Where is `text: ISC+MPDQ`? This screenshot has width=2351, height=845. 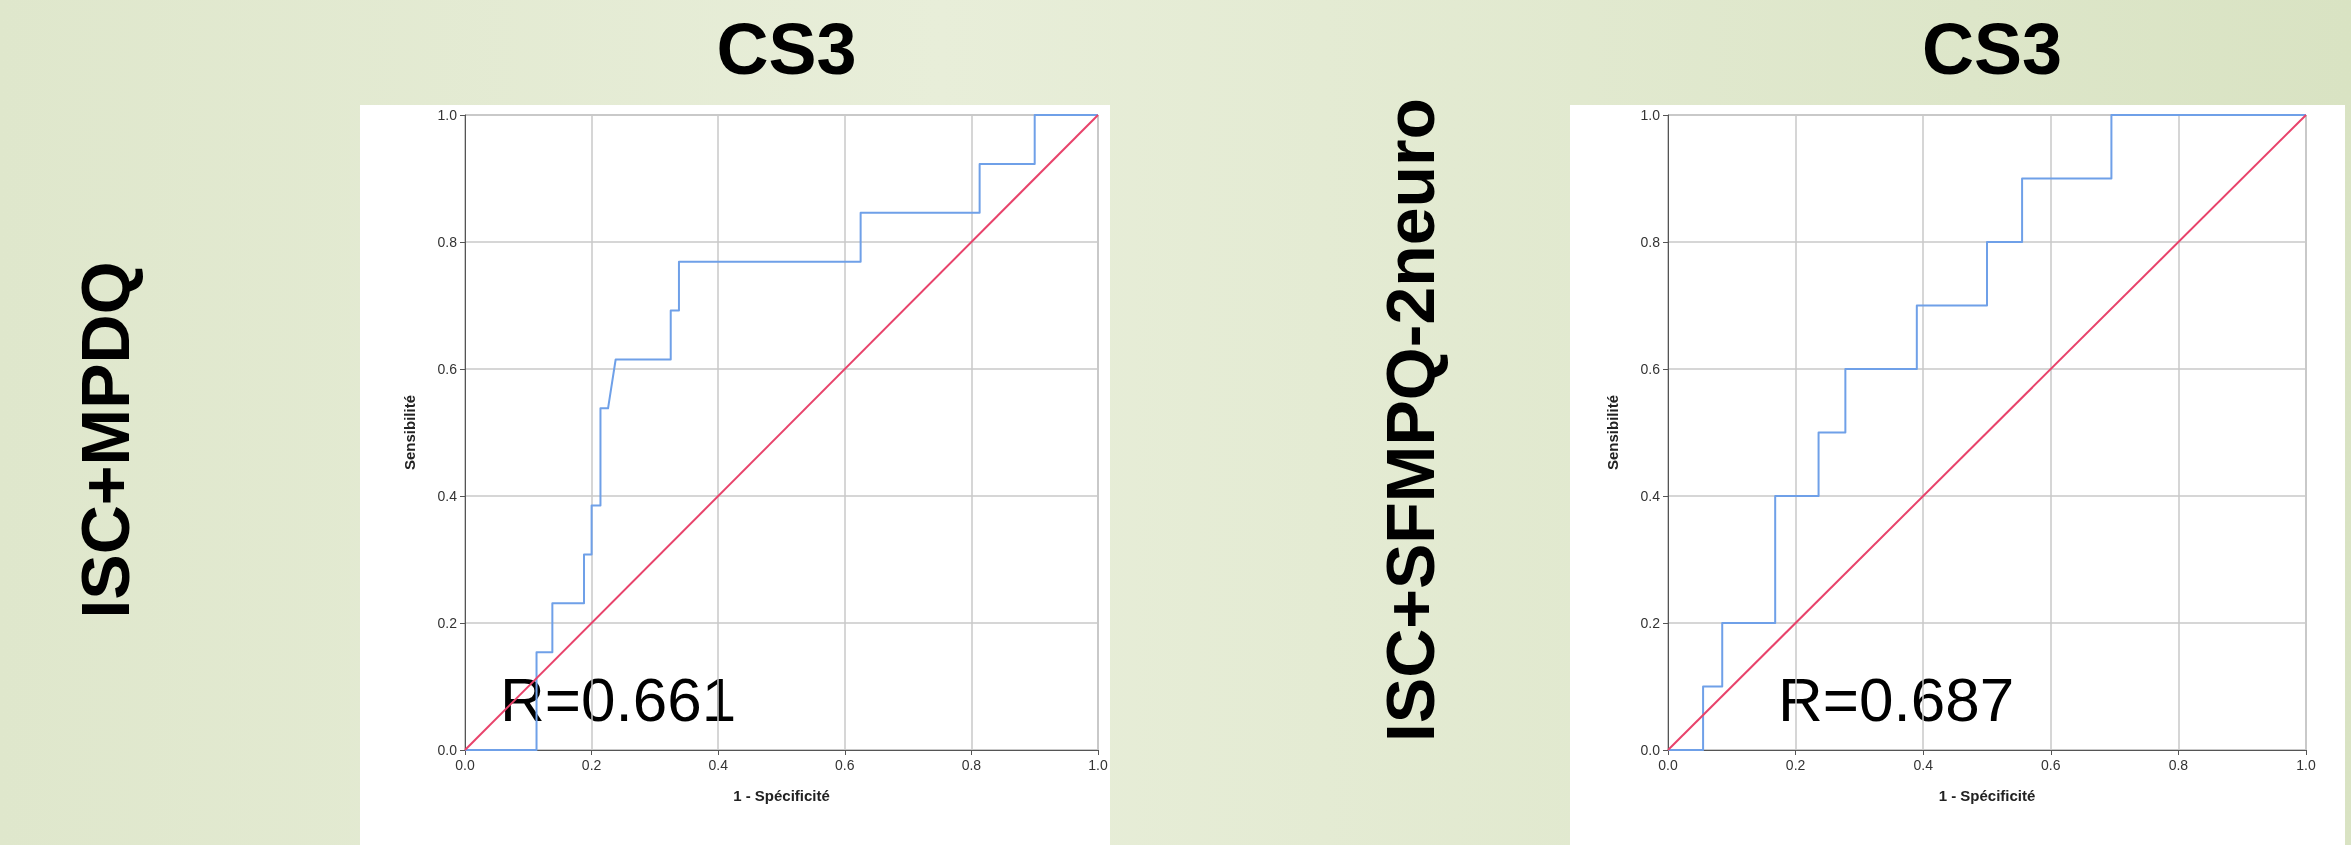
text: ISC+MPDQ is located at coordinates (105, 440).